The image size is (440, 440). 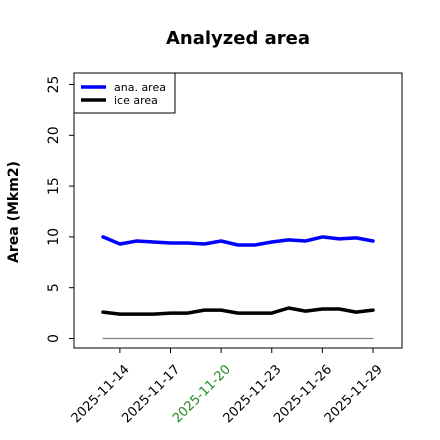 I want to click on y-tick-label: 25, so click(x=54, y=85).